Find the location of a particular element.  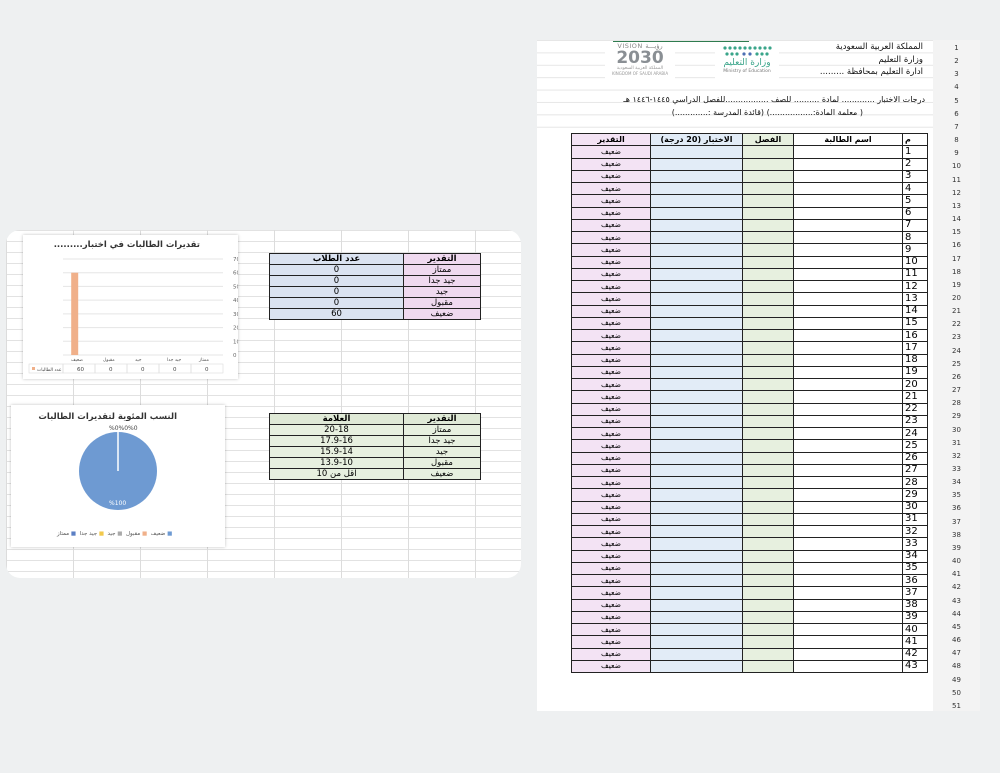

sheet-row-number: 44 is located at coordinates (956, 613).